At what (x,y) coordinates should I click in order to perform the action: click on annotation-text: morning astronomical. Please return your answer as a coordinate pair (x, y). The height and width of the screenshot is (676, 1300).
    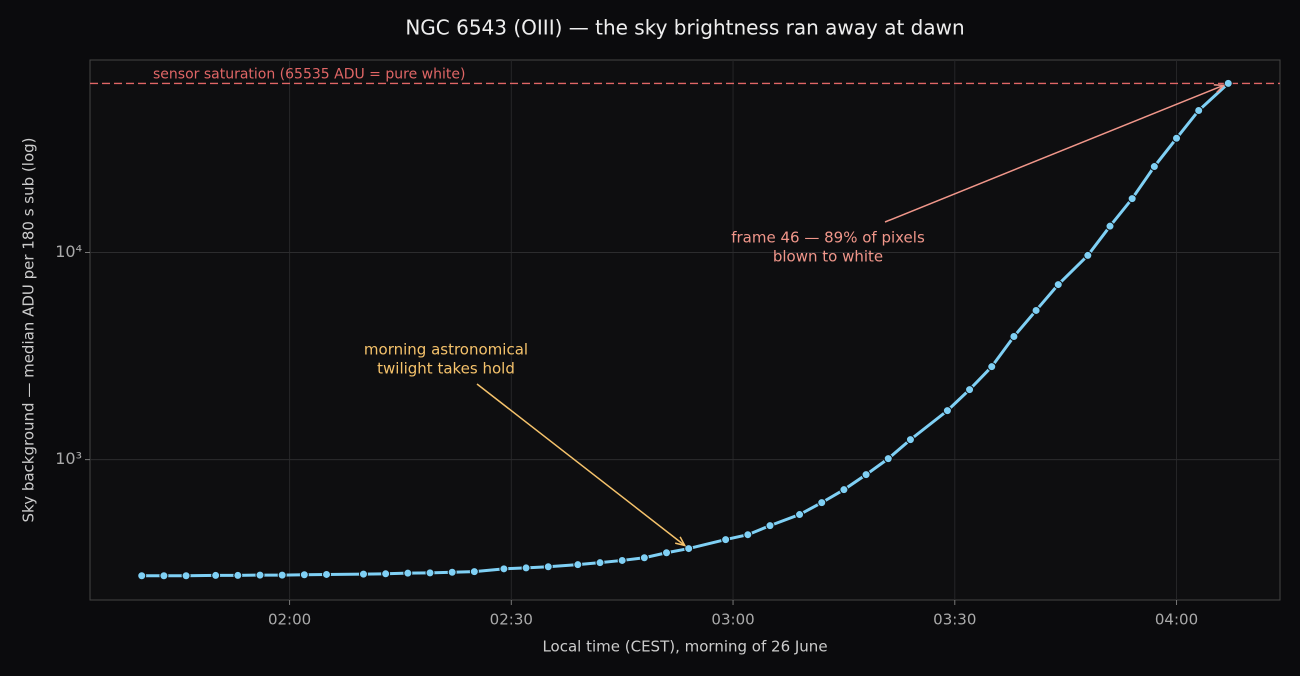
    Looking at the image, I should click on (446, 350).